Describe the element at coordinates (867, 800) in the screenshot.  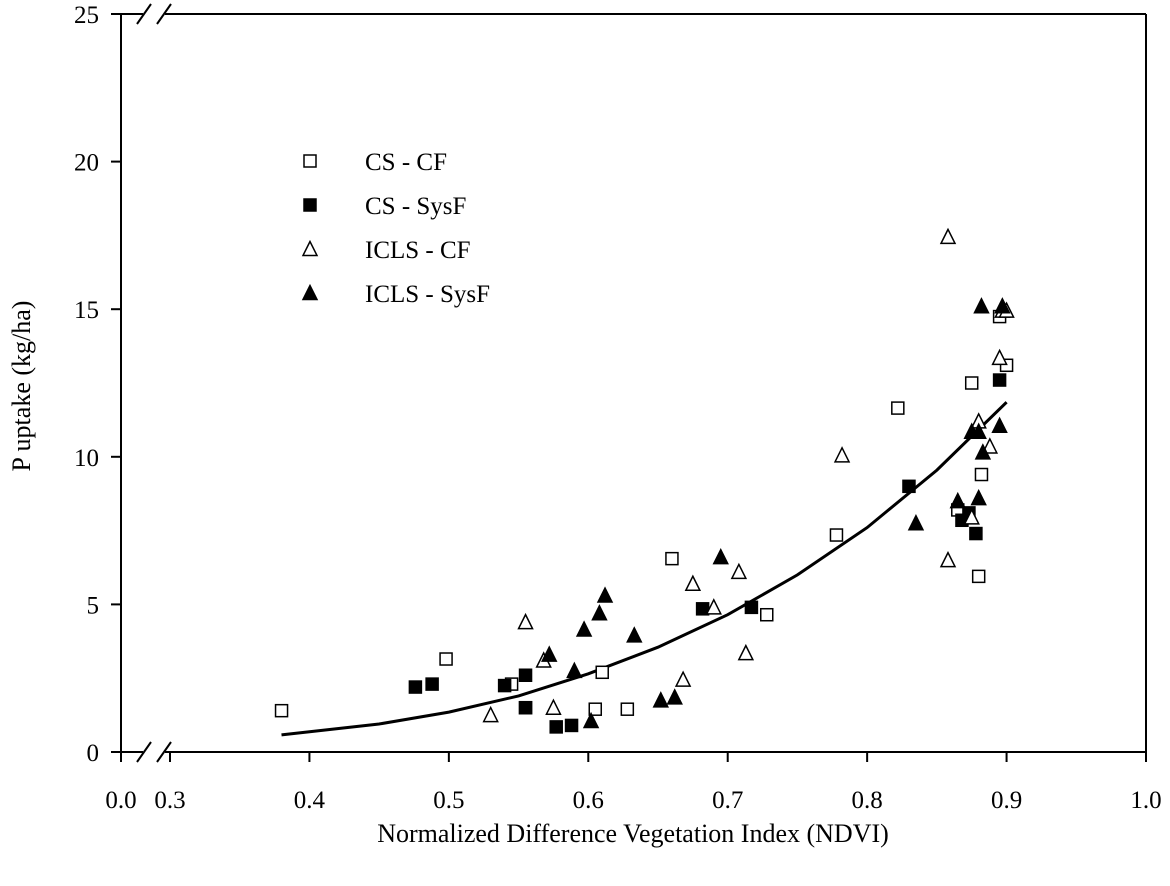
I see `x-tick-label: 0.8` at that location.